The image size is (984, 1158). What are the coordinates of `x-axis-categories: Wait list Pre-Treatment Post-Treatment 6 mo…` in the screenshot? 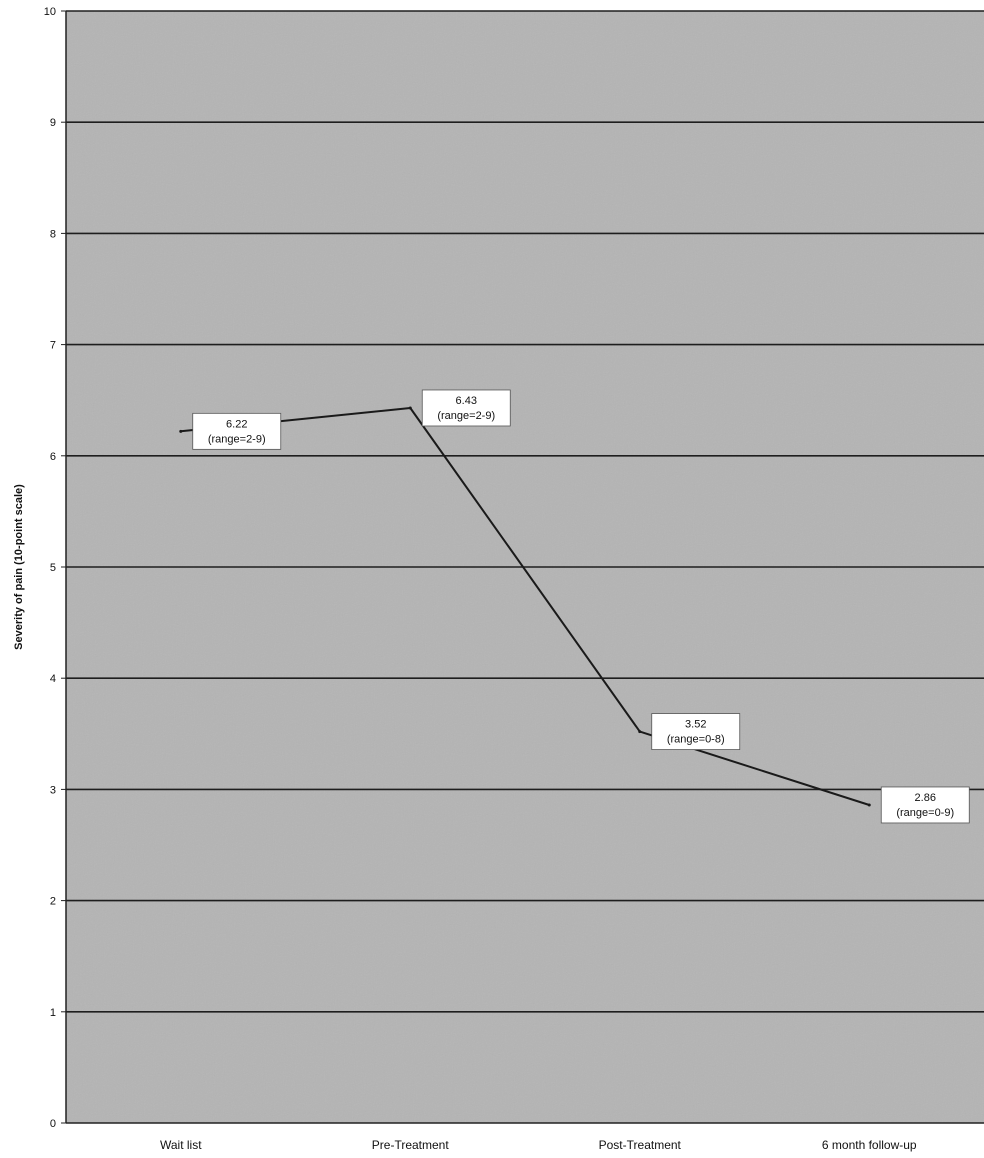 It's located at (538, 1145).